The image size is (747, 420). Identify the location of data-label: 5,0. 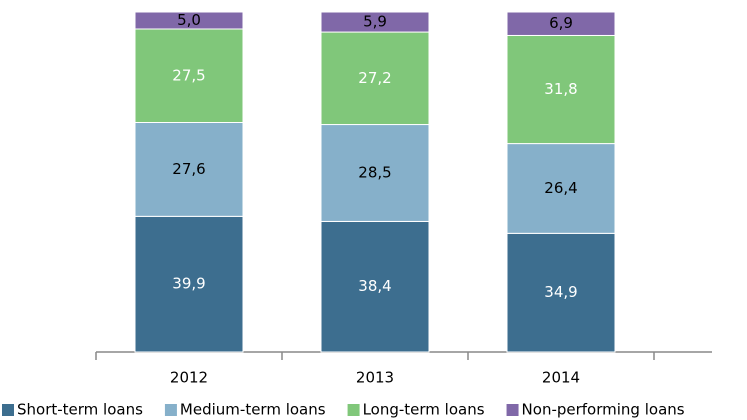
(189, 20).